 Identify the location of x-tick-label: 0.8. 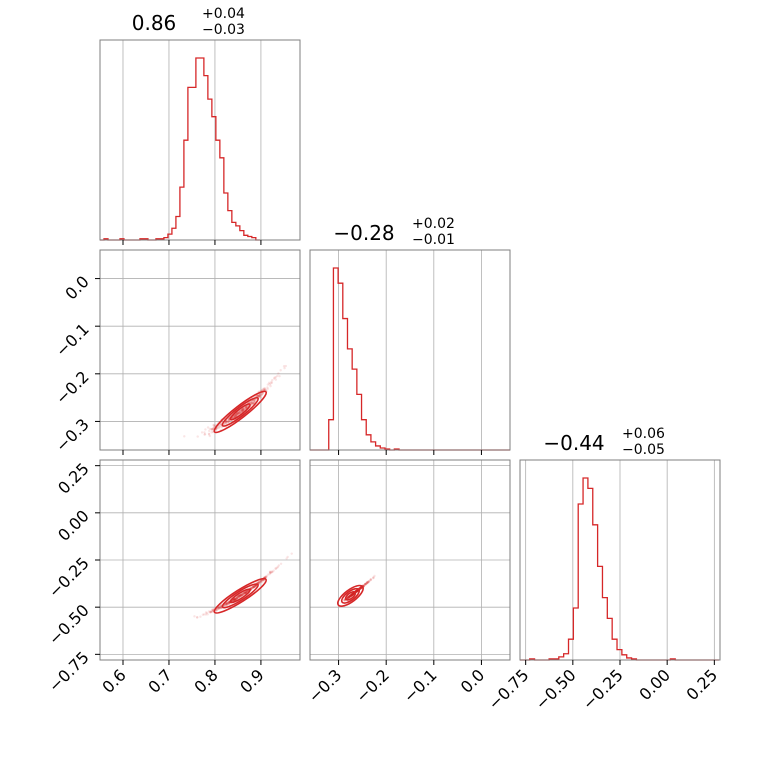
(205, 680).